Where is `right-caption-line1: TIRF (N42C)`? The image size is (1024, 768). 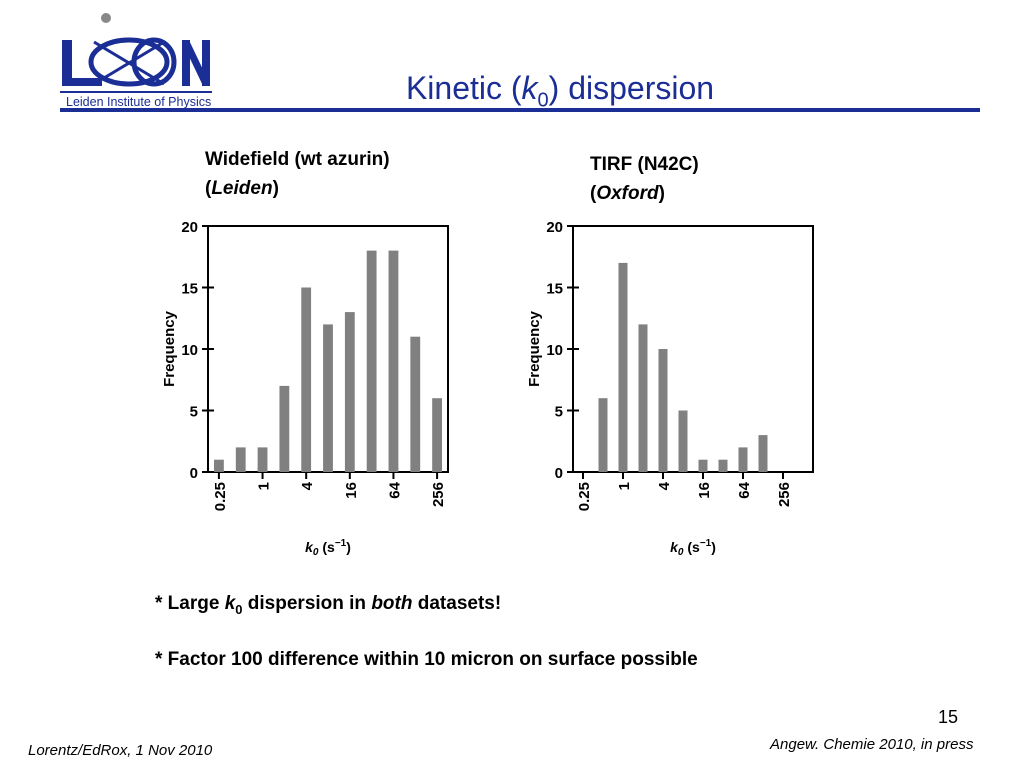
right-caption-line1: TIRF (N42C) is located at coordinates (644, 164).